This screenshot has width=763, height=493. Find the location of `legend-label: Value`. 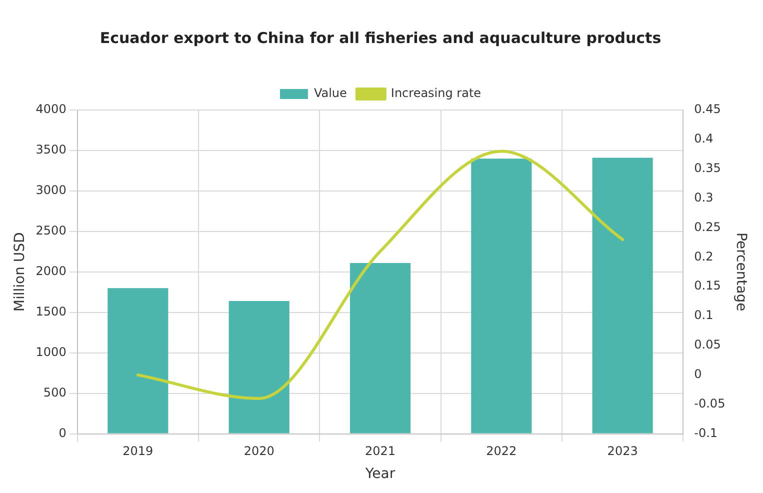

legend-label: Value is located at coordinates (330, 93).